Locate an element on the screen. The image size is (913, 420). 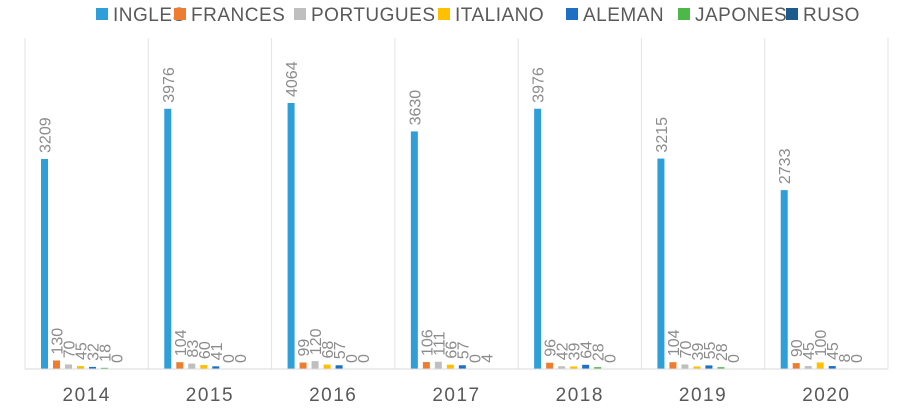
data-label-frances-2019: 104 is located at coordinates (674, 342).